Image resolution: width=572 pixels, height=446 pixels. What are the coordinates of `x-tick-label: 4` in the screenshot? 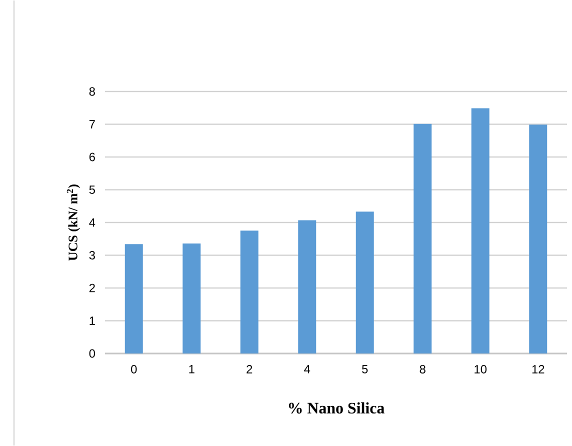 It's located at (307, 369).